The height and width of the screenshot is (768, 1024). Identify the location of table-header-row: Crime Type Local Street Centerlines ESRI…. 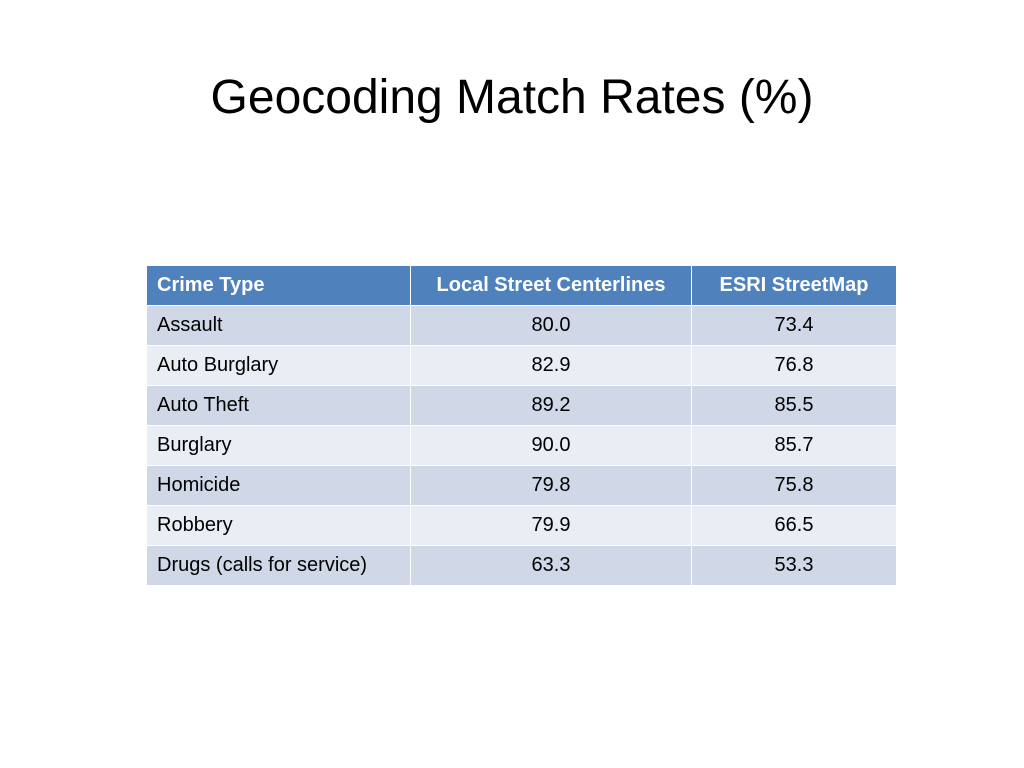
(521, 285).